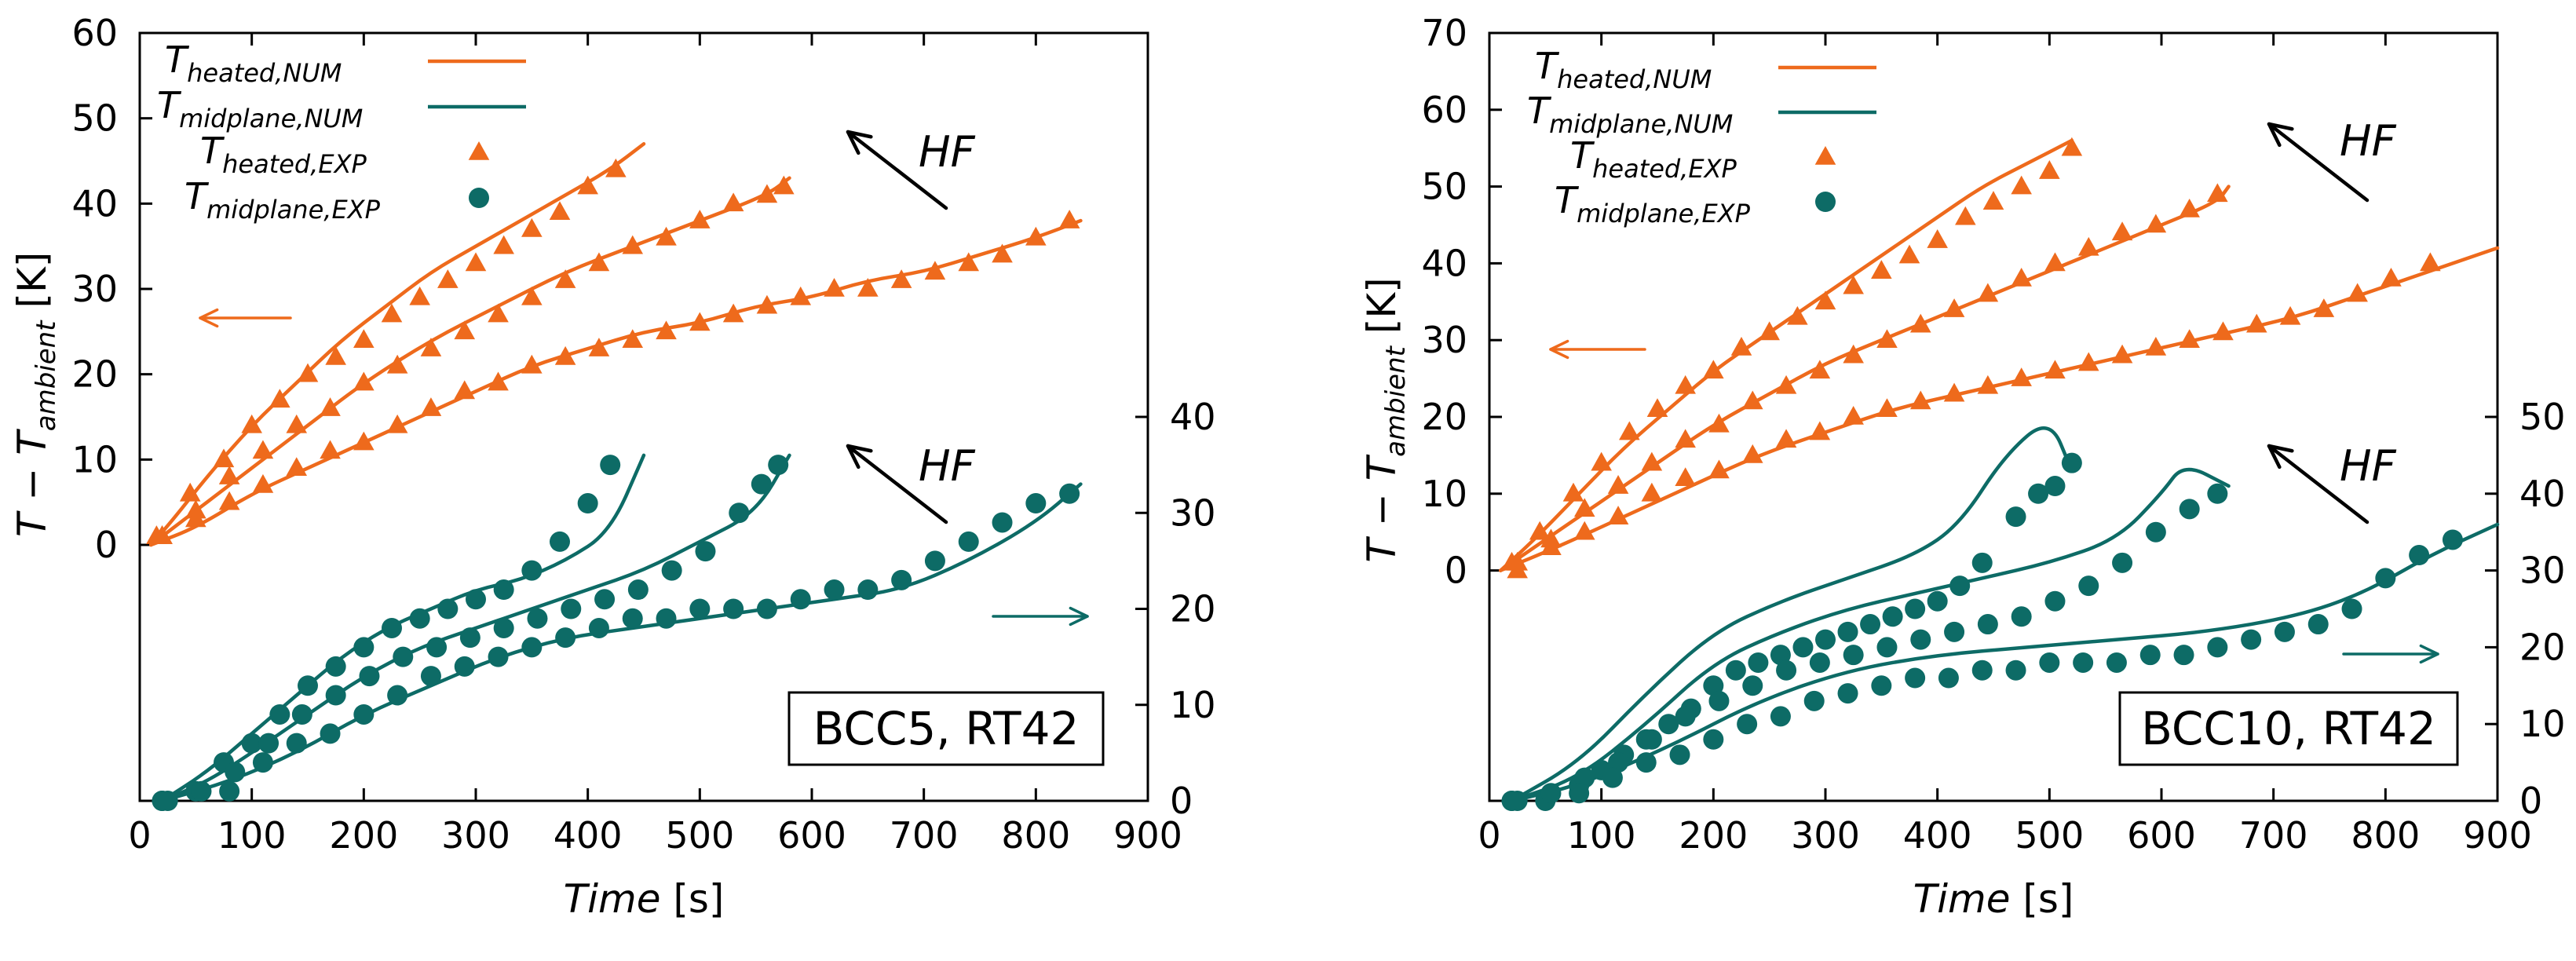 This screenshot has width=2576, height=961. I want to click on y-left-tick-label: 0, so click(107, 545).